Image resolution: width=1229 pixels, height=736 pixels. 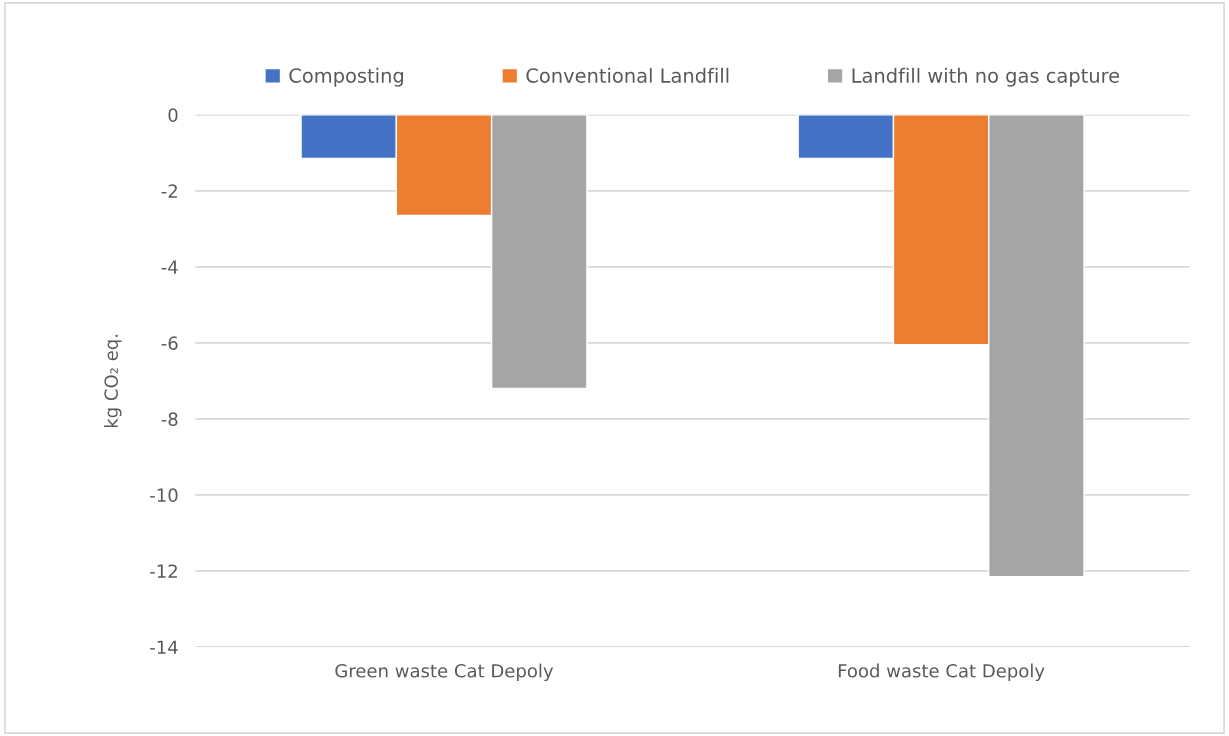 What do you see at coordinates (169, 267) in the screenshot?
I see `y-tick-label: -4` at bounding box center [169, 267].